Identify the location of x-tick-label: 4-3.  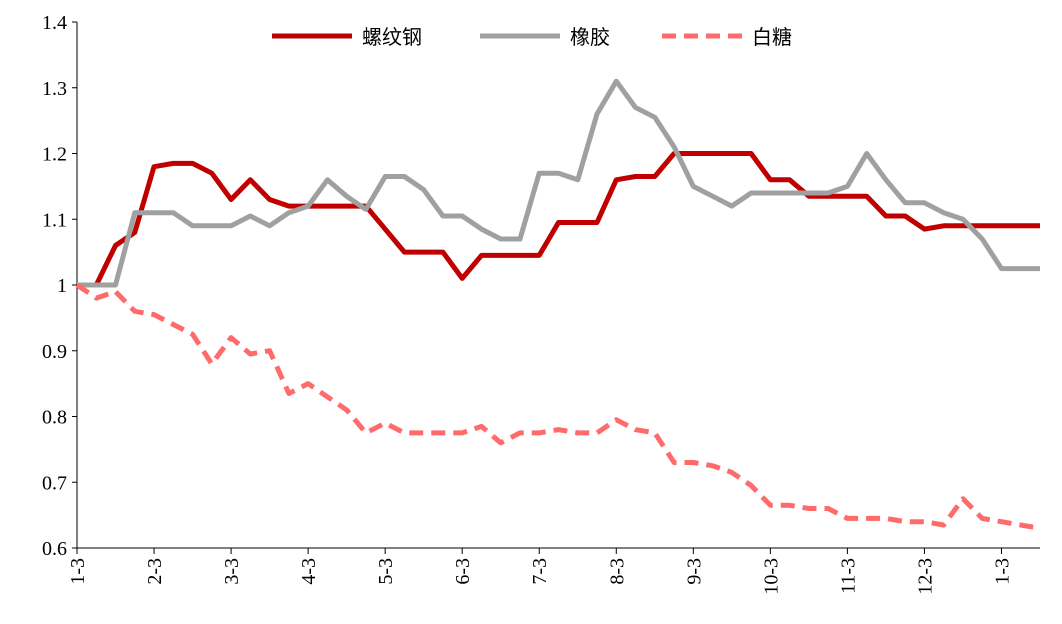
(309, 571).